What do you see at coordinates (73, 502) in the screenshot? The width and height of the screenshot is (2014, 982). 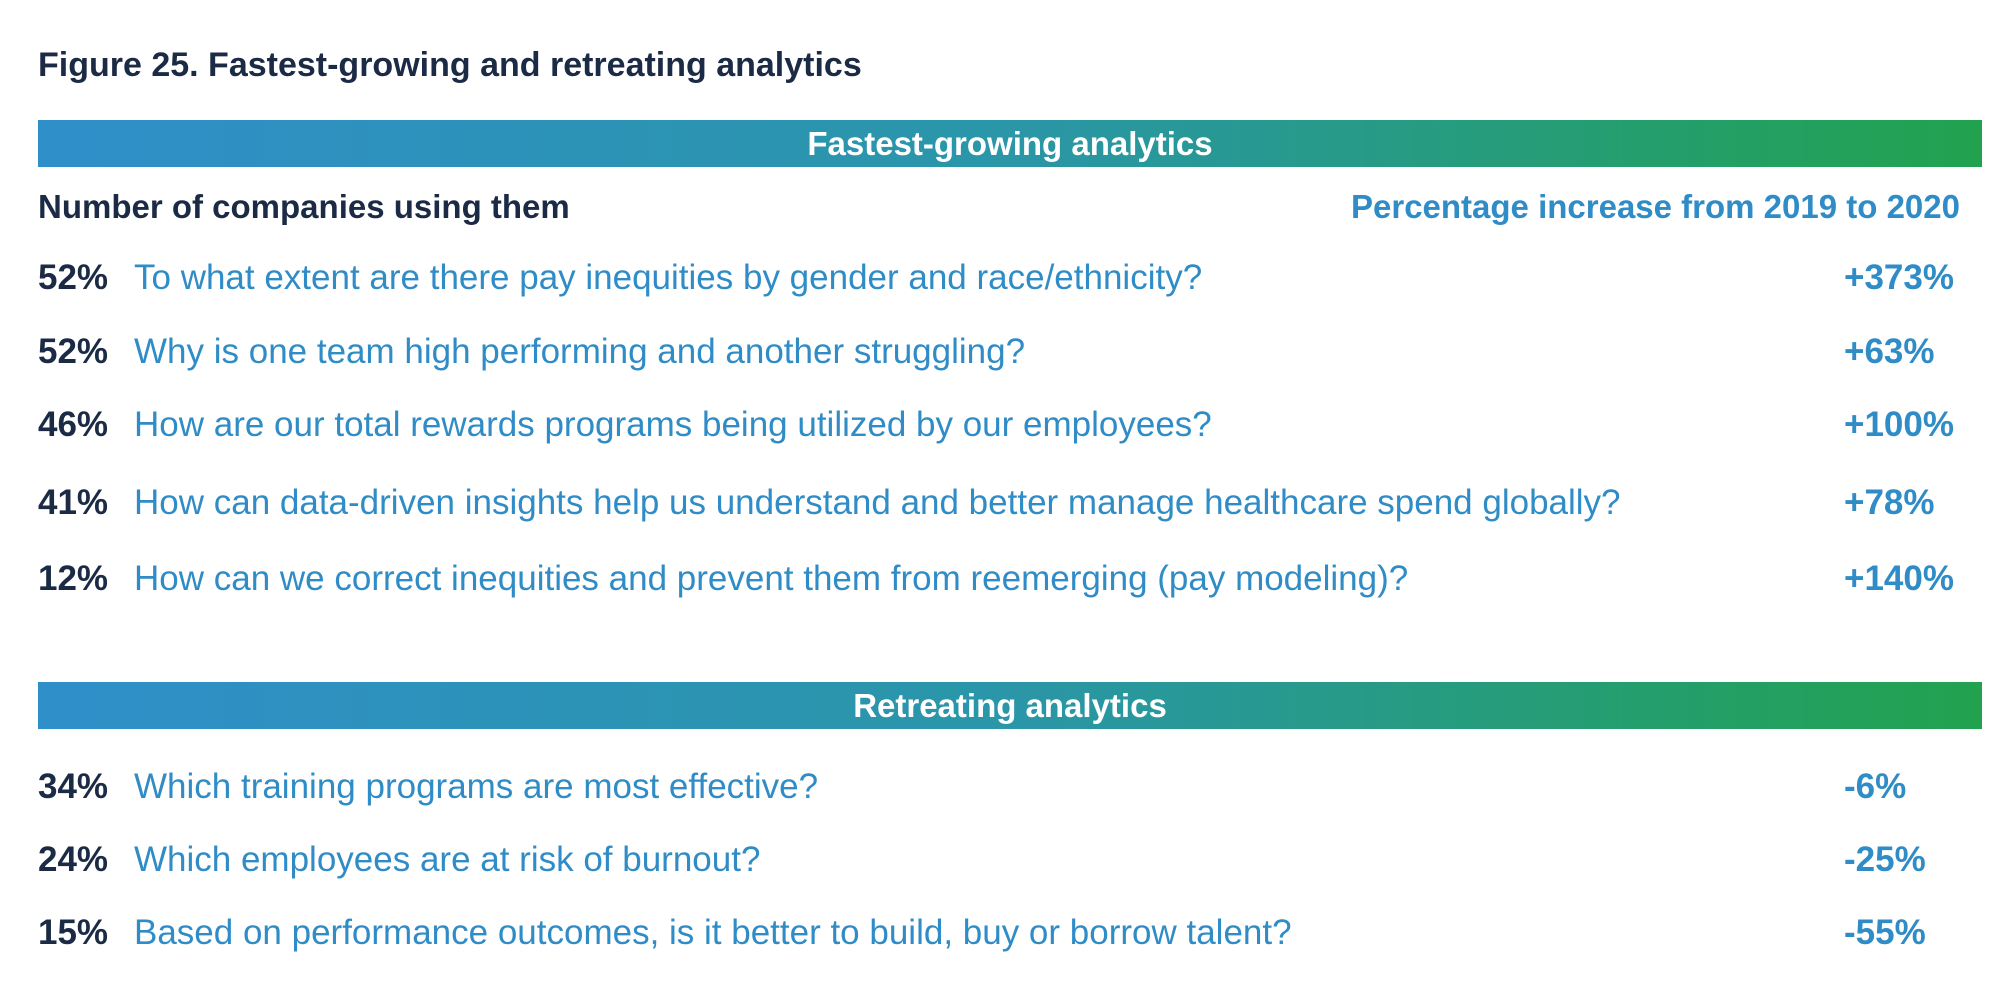 I see `company-share: 41%` at bounding box center [73, 502].